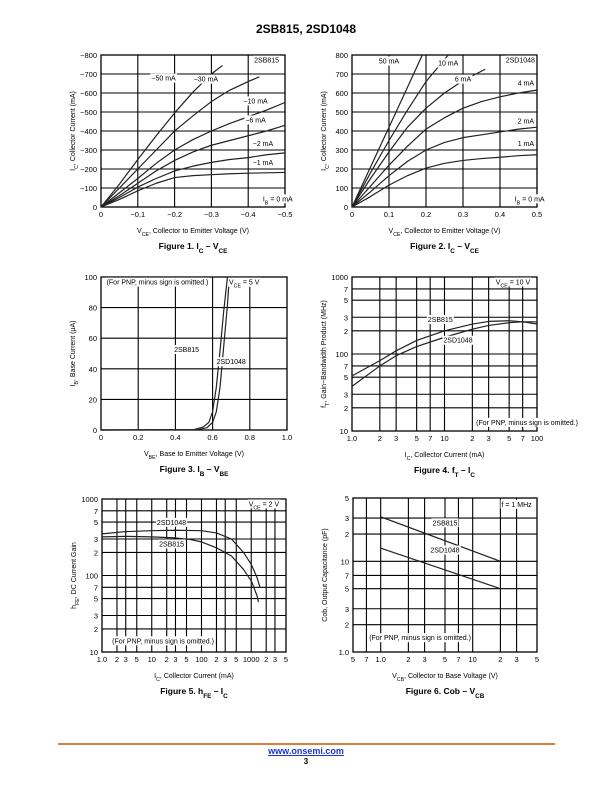 The height and width of the screenshot is (792, 612). Describe the element at coordinates (445, 678) in the screenshot. I see `x-axis-label: VCB, Collector to Base Voltage (V)` at that location.